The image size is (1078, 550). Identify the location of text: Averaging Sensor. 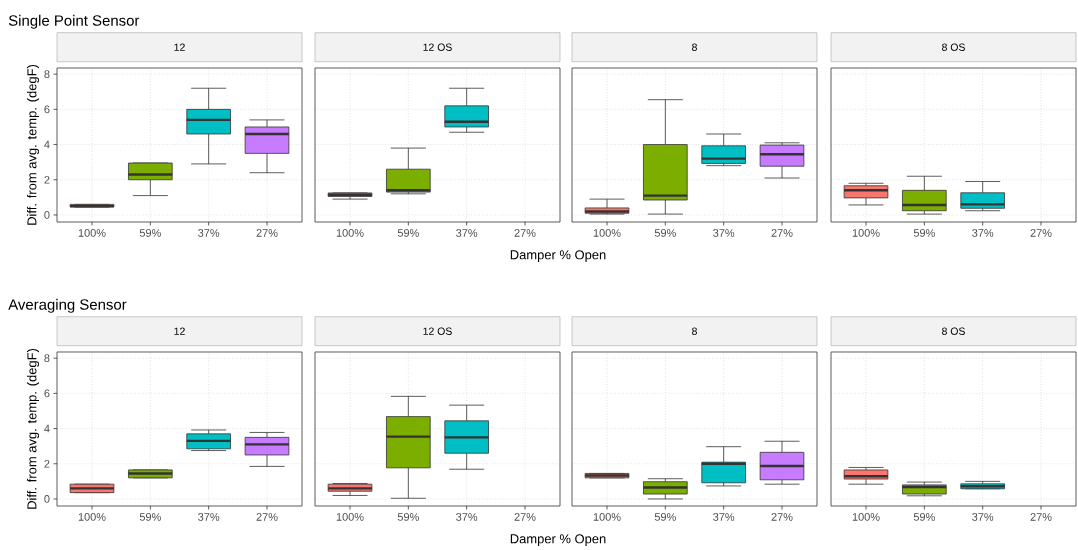
(67, 305).